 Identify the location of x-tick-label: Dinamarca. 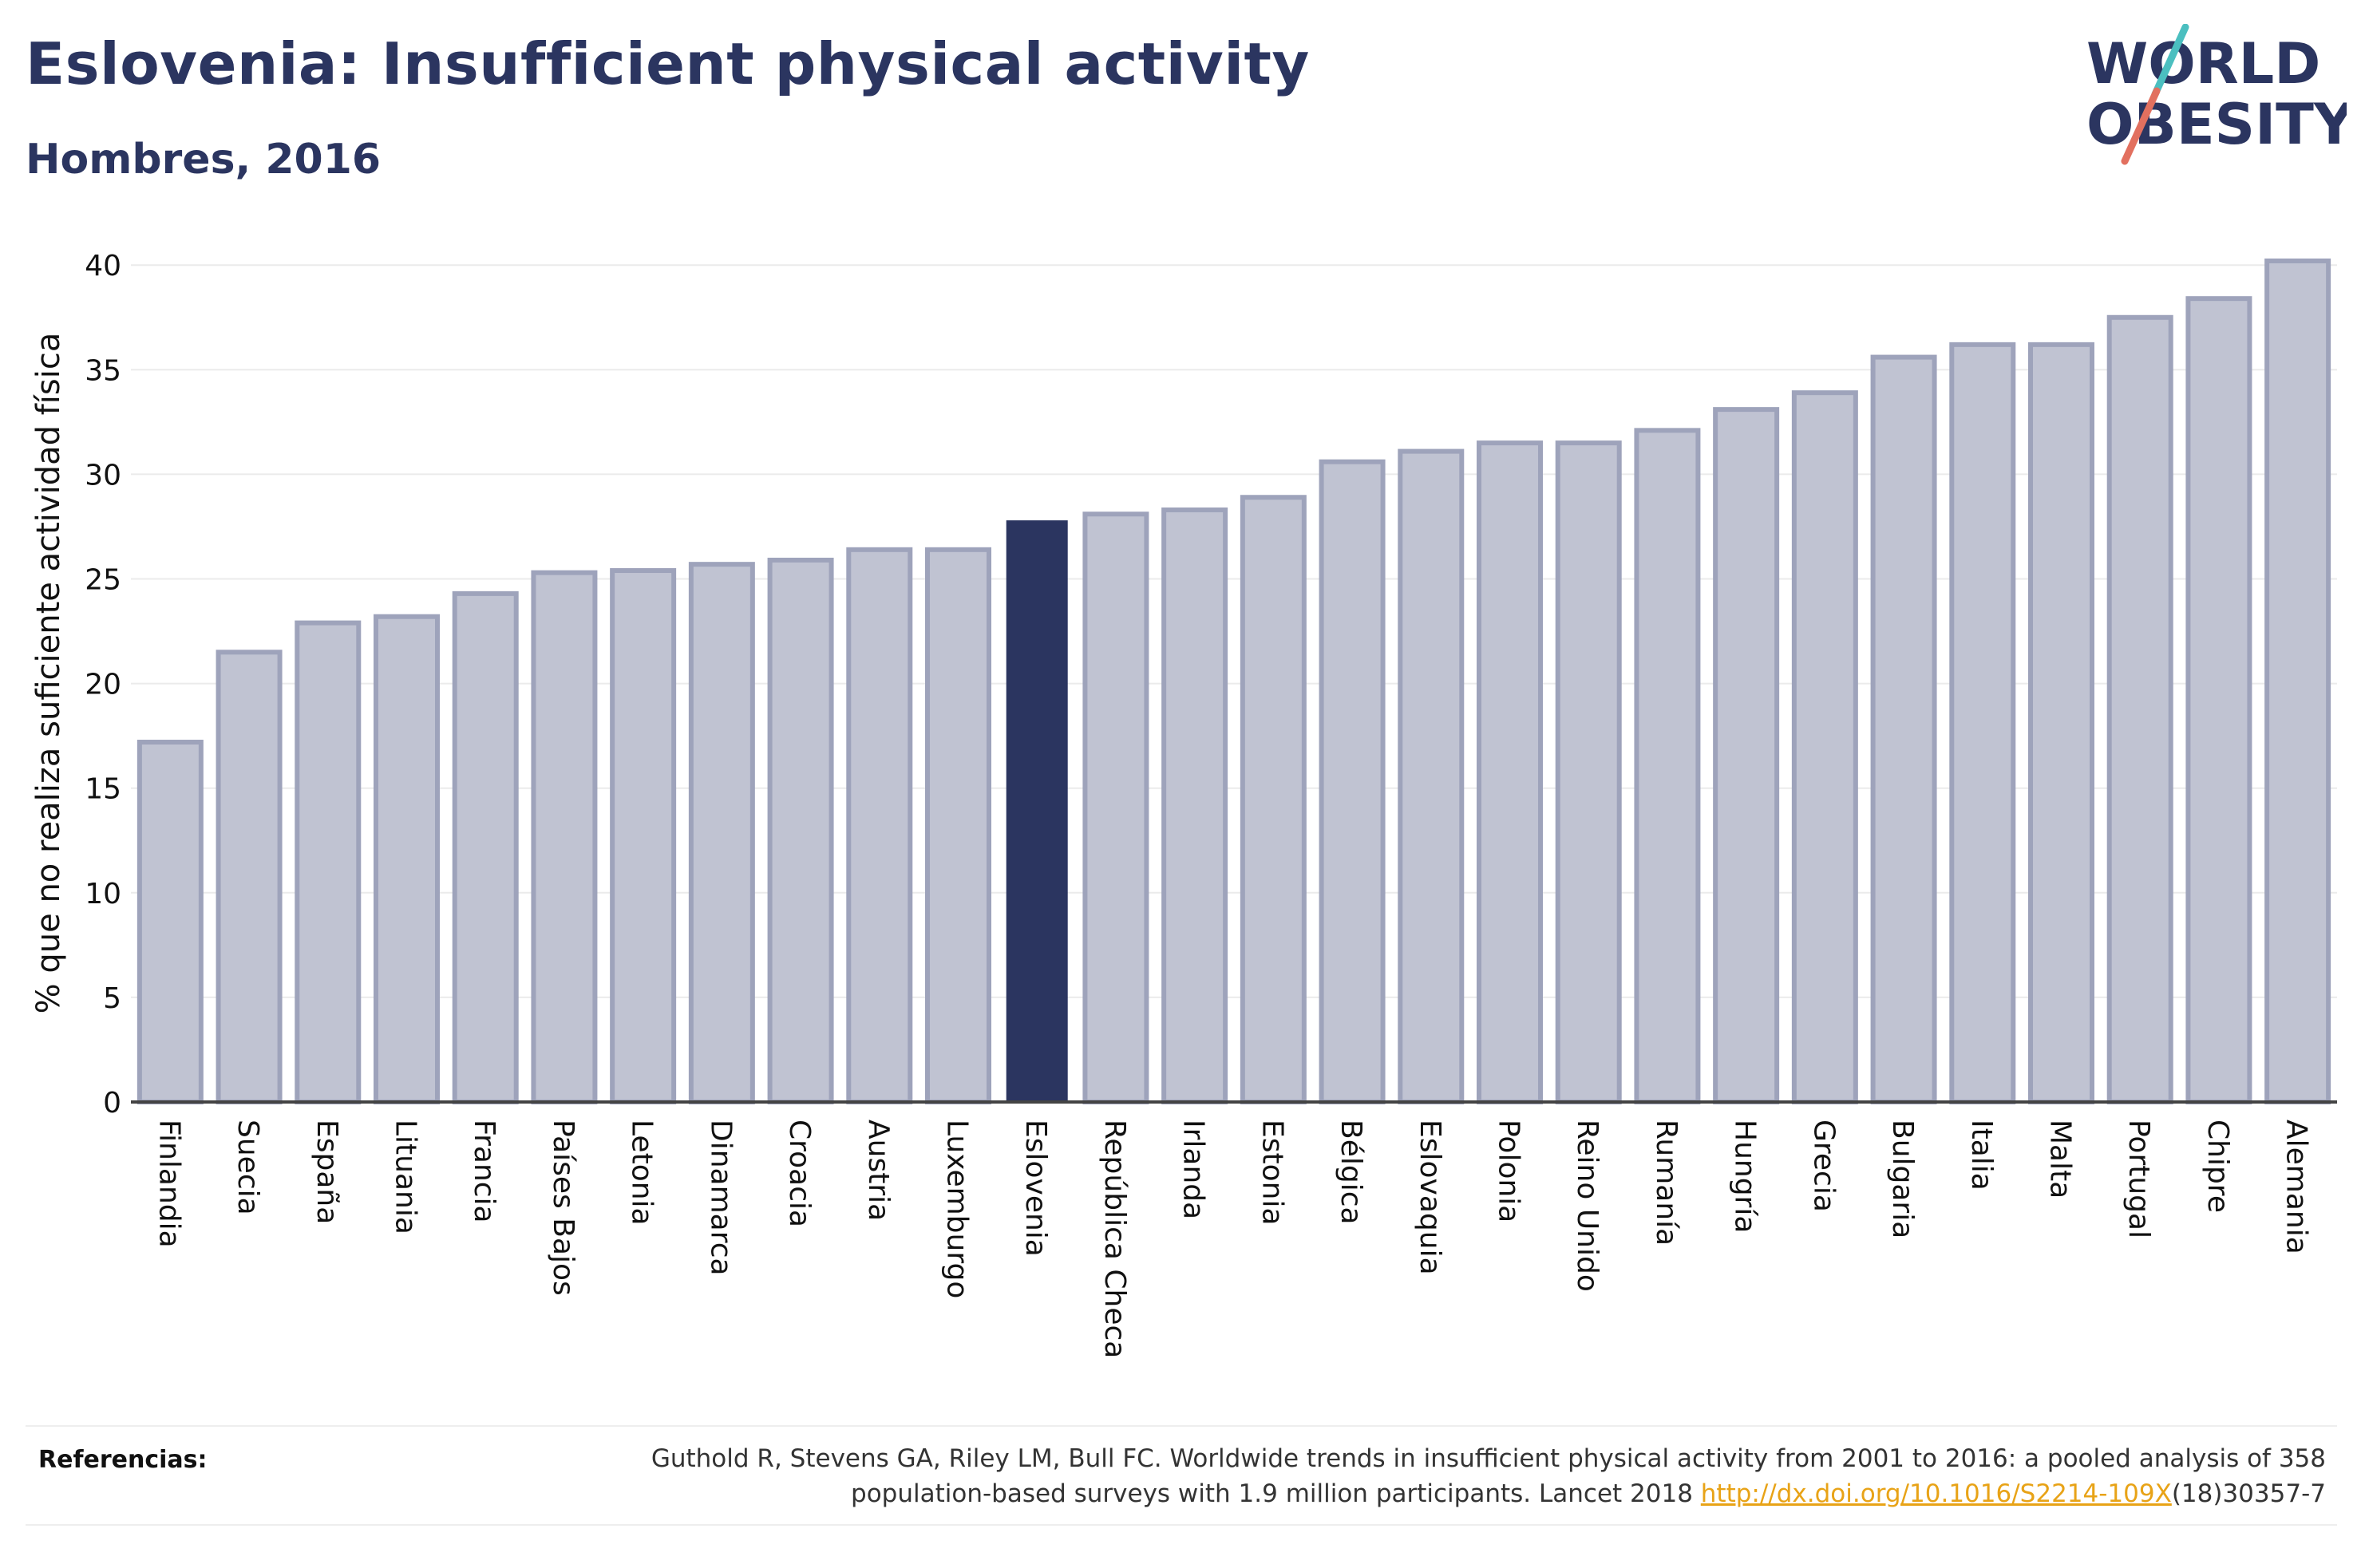
(720, 1198).